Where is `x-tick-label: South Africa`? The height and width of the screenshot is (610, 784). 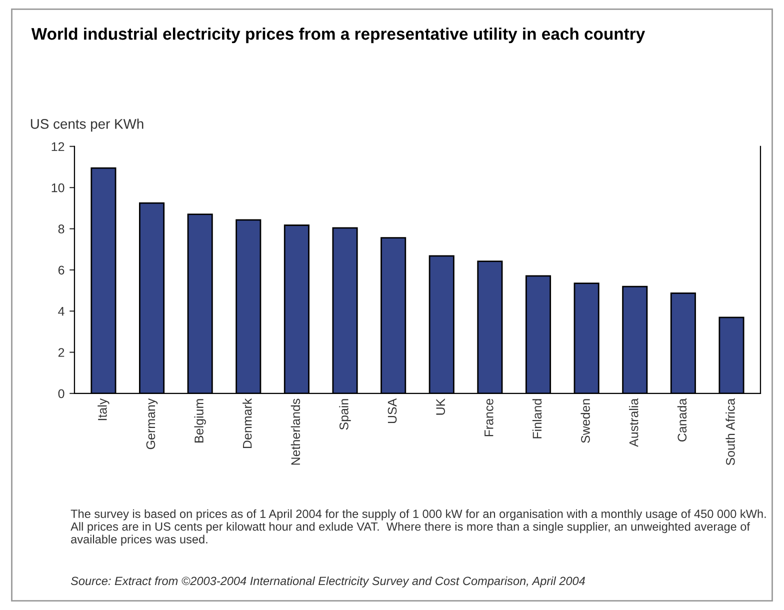
x-tick-label: South Africa is located at coordinates (730, 432).